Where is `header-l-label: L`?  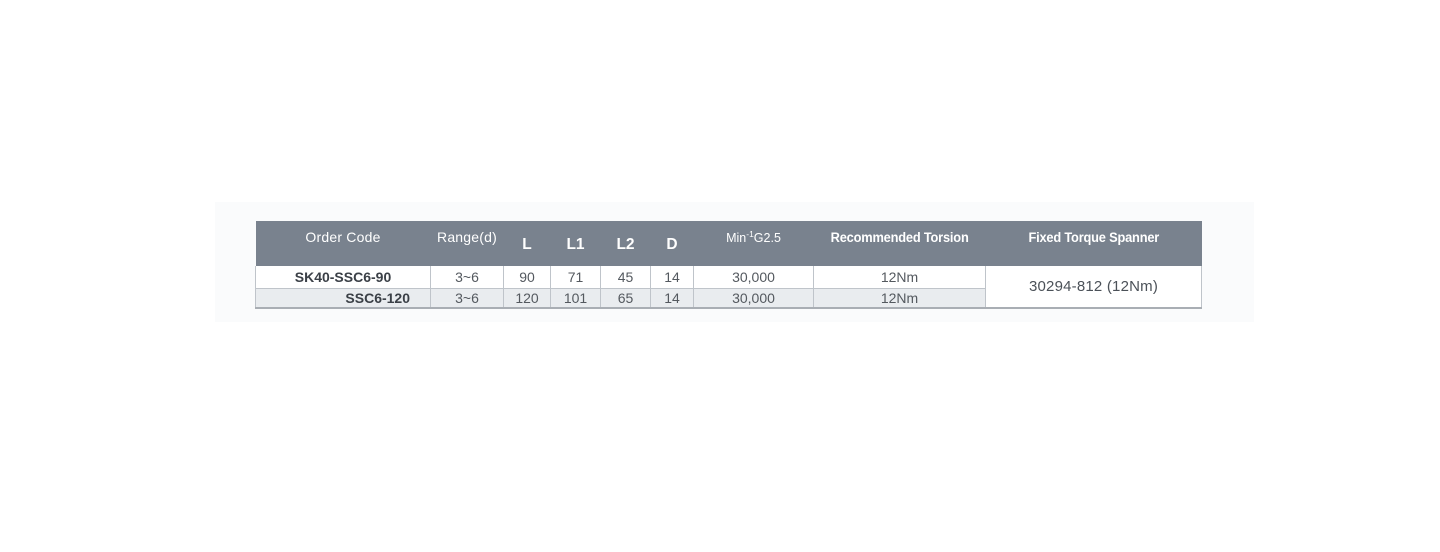 header-l-label: L is located at coordinates (527, 244).